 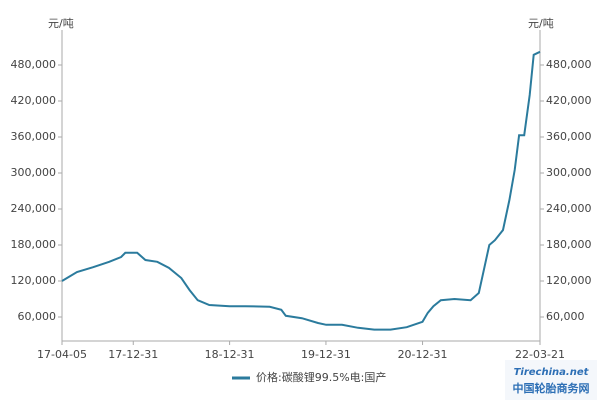 I want to click on watermark-text: 中国轮胎商务网, so click(x=551, y=388).